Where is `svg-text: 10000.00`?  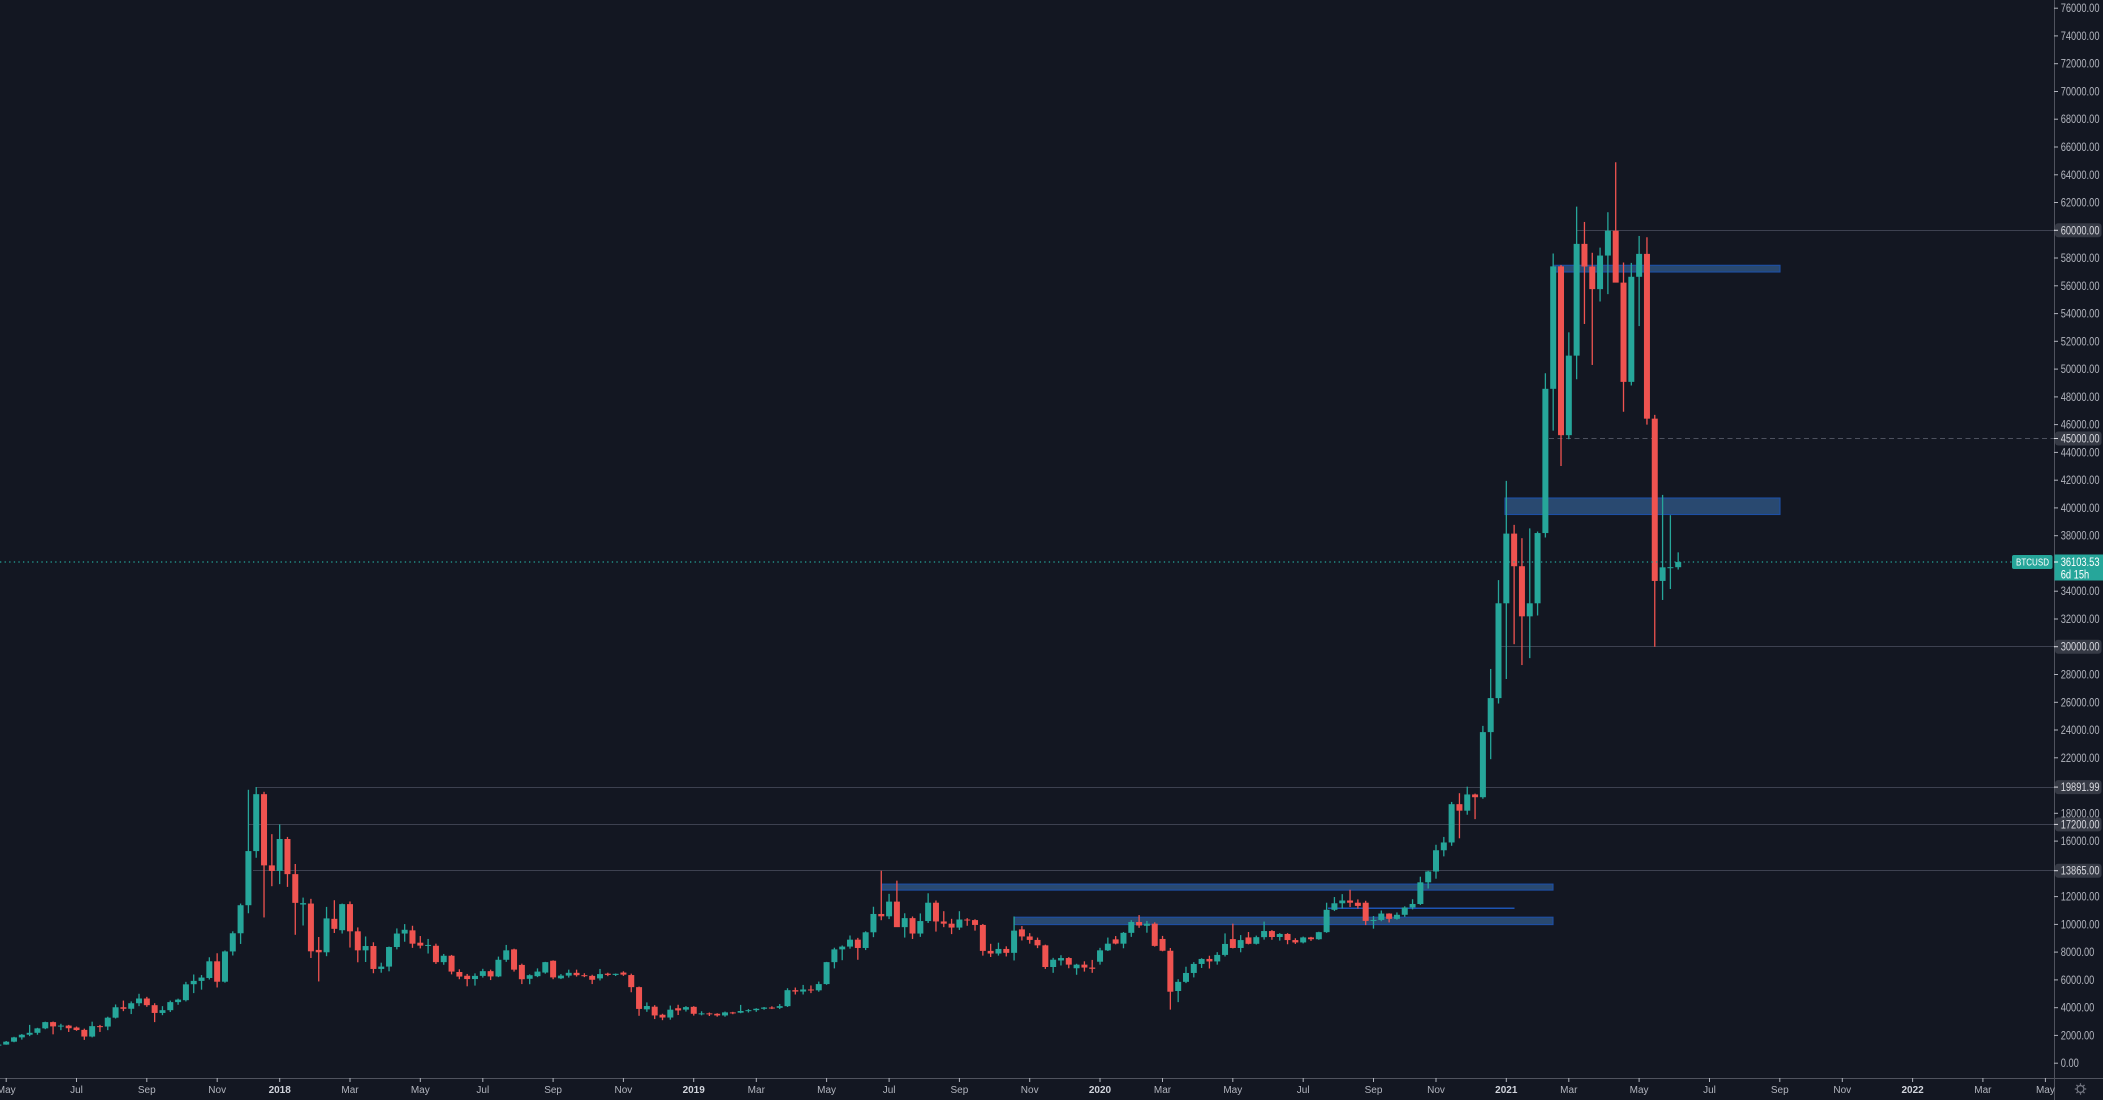 svg-text: 10000.00 is located at coordinates (2080, 925).